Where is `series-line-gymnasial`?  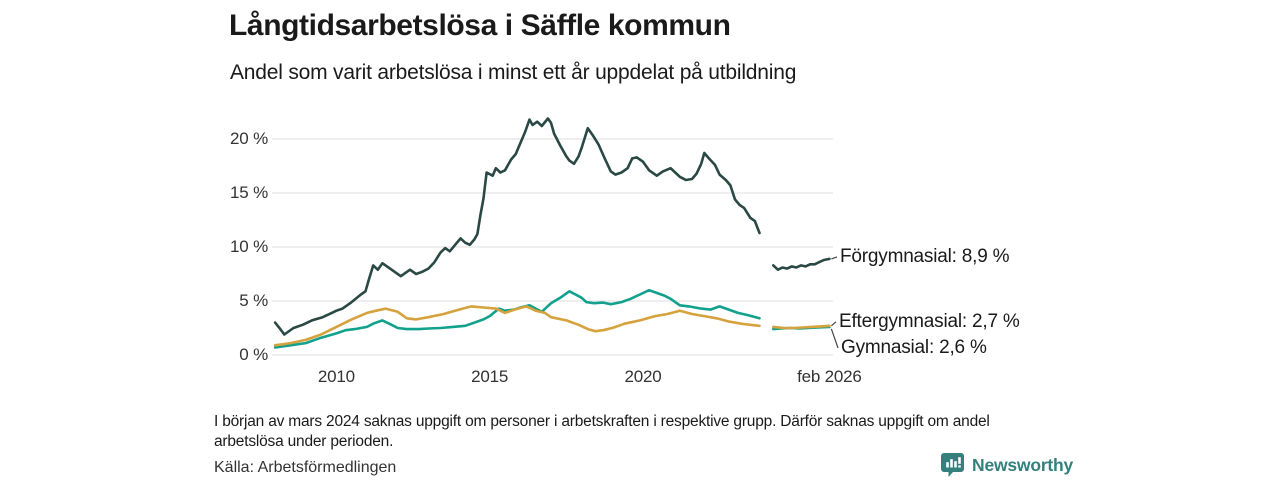
series-line-gymnasial is located at coordinates (517, 318).